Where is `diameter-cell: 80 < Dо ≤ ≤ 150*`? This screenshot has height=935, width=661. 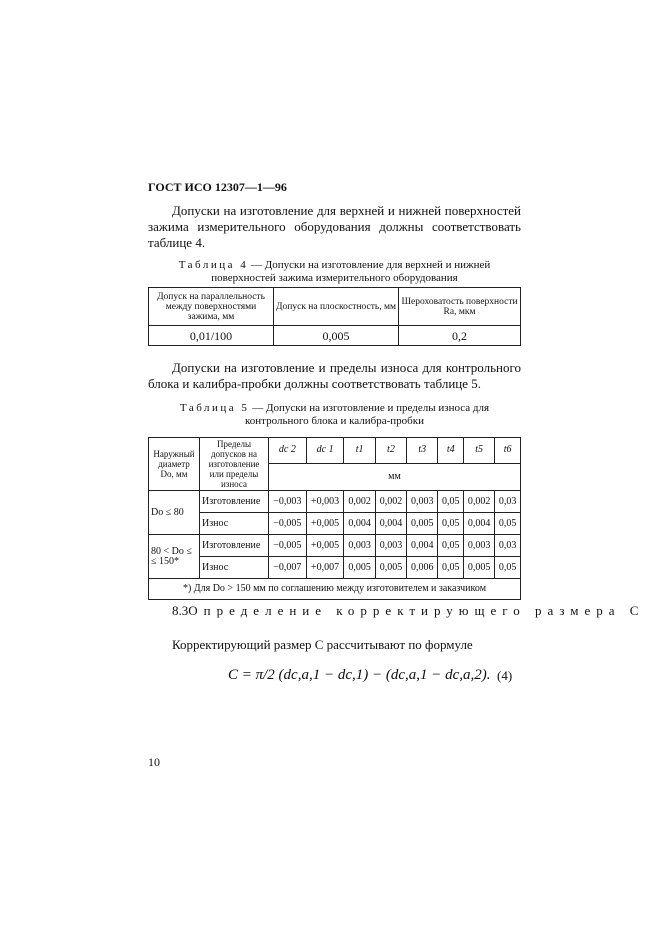
diameter-cell: 80 < Dо ≤ ≤ 150* is located at coordinates (174, 556).